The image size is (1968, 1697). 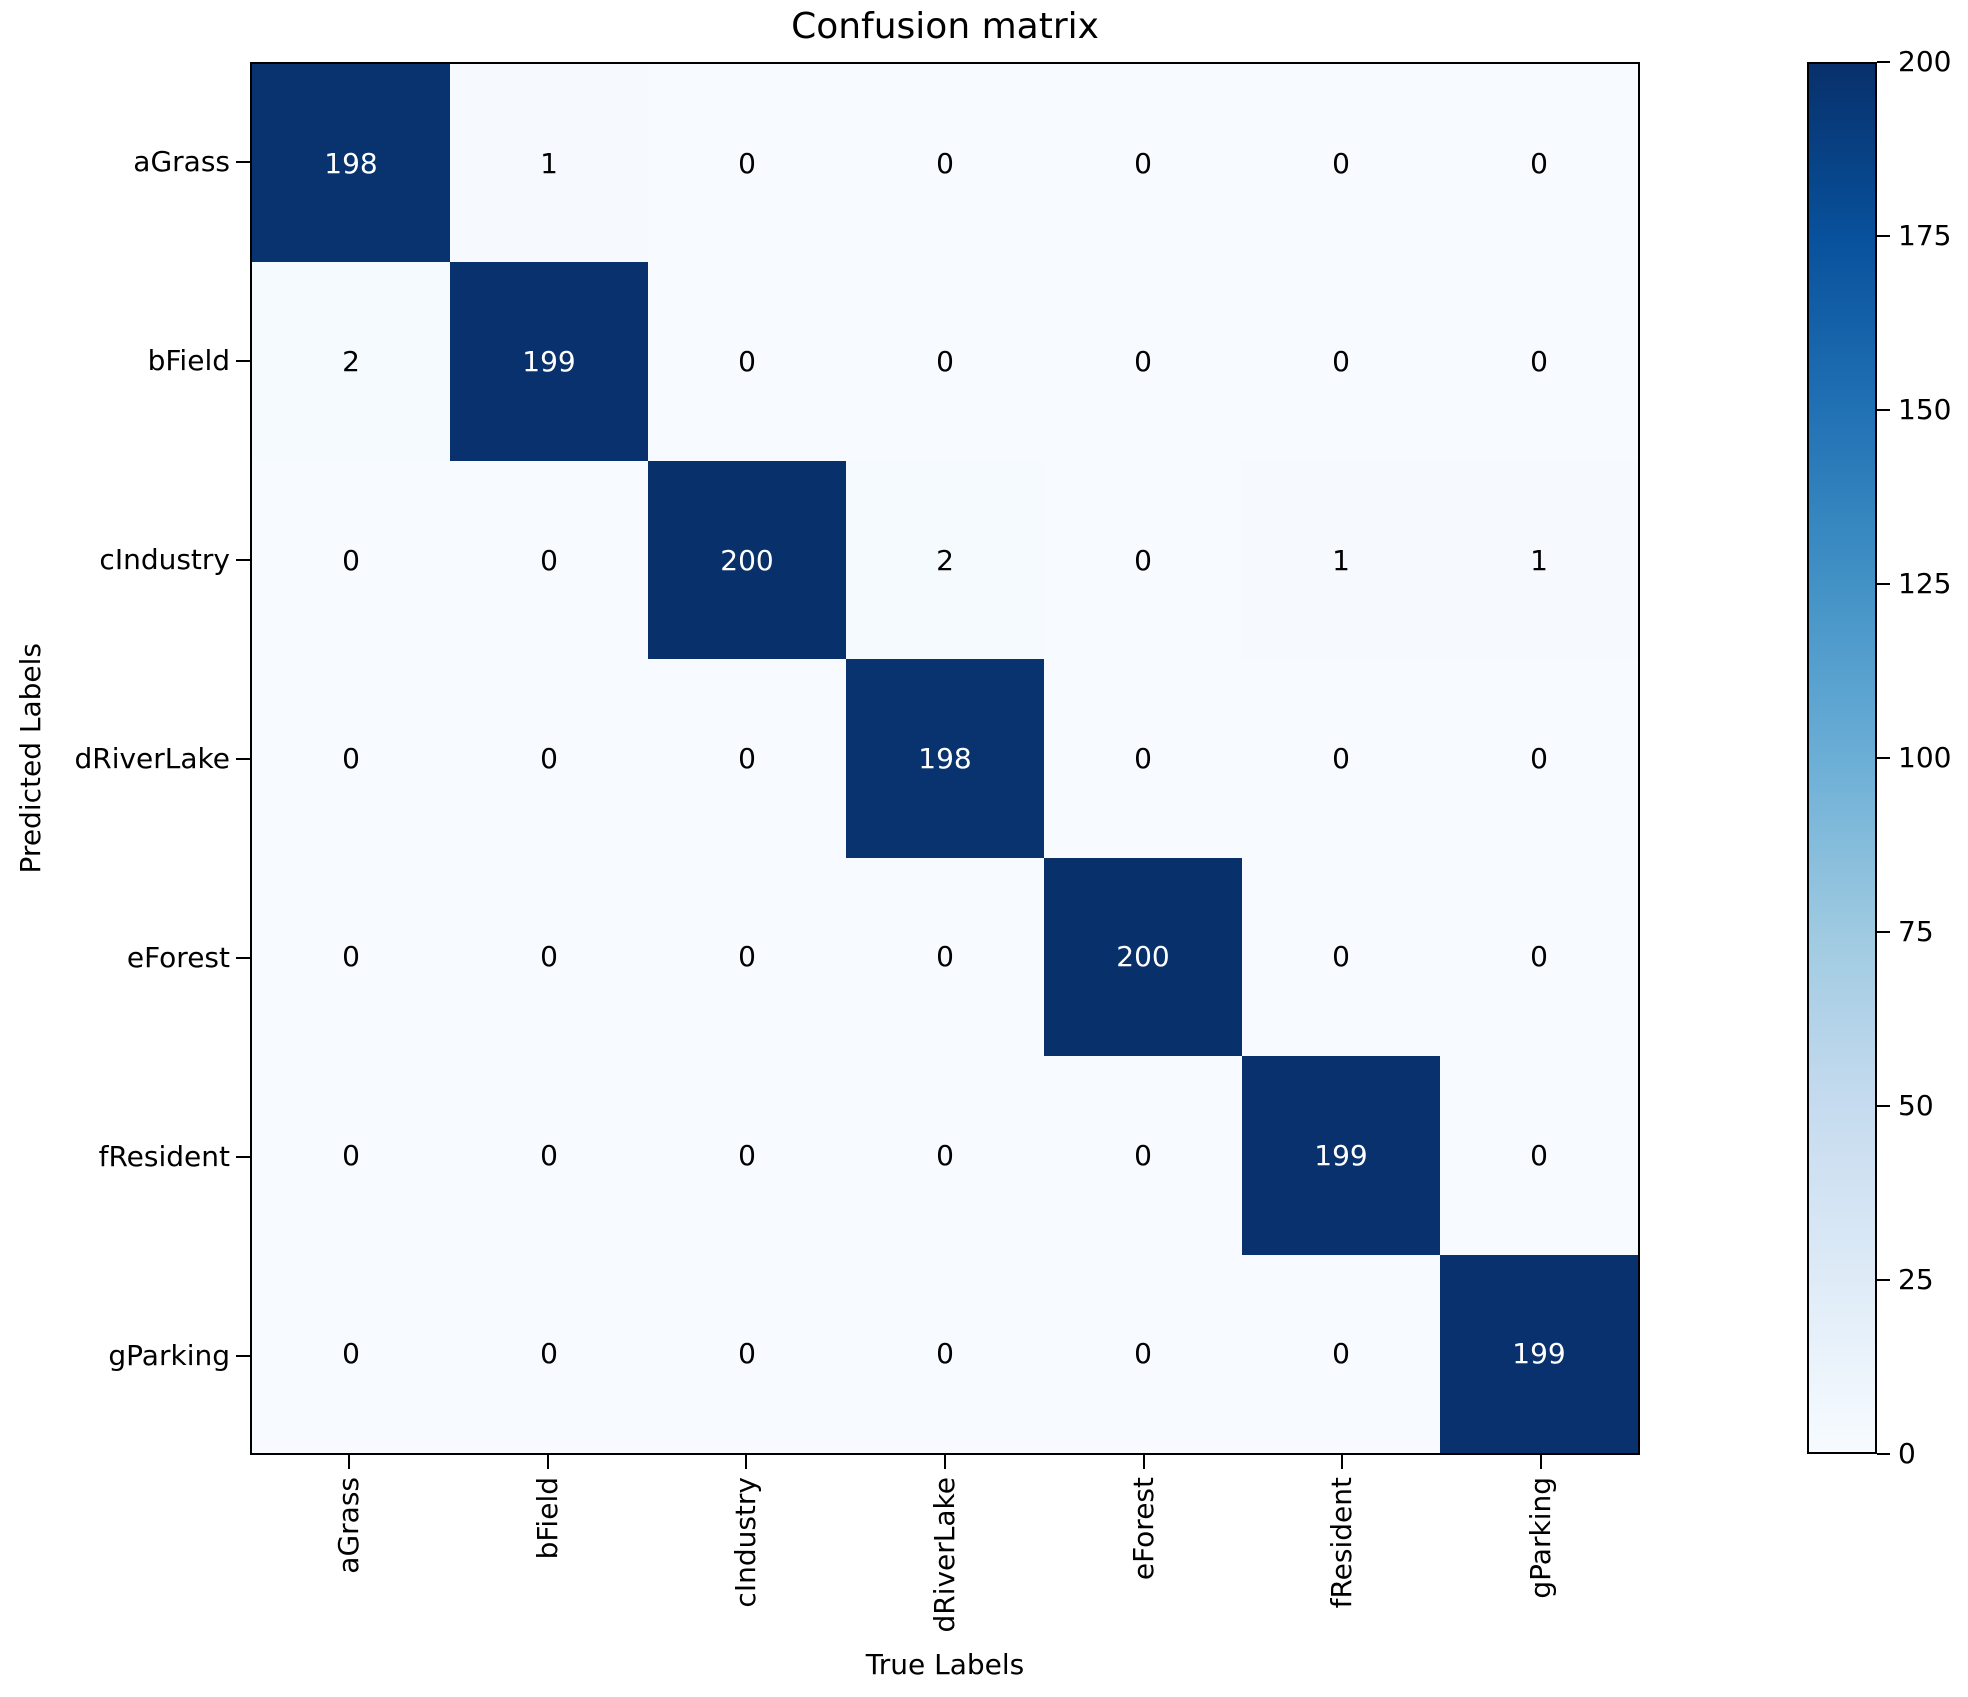 I want to click on colorbar-tick-label: 75, so click(x=1916, y=931).